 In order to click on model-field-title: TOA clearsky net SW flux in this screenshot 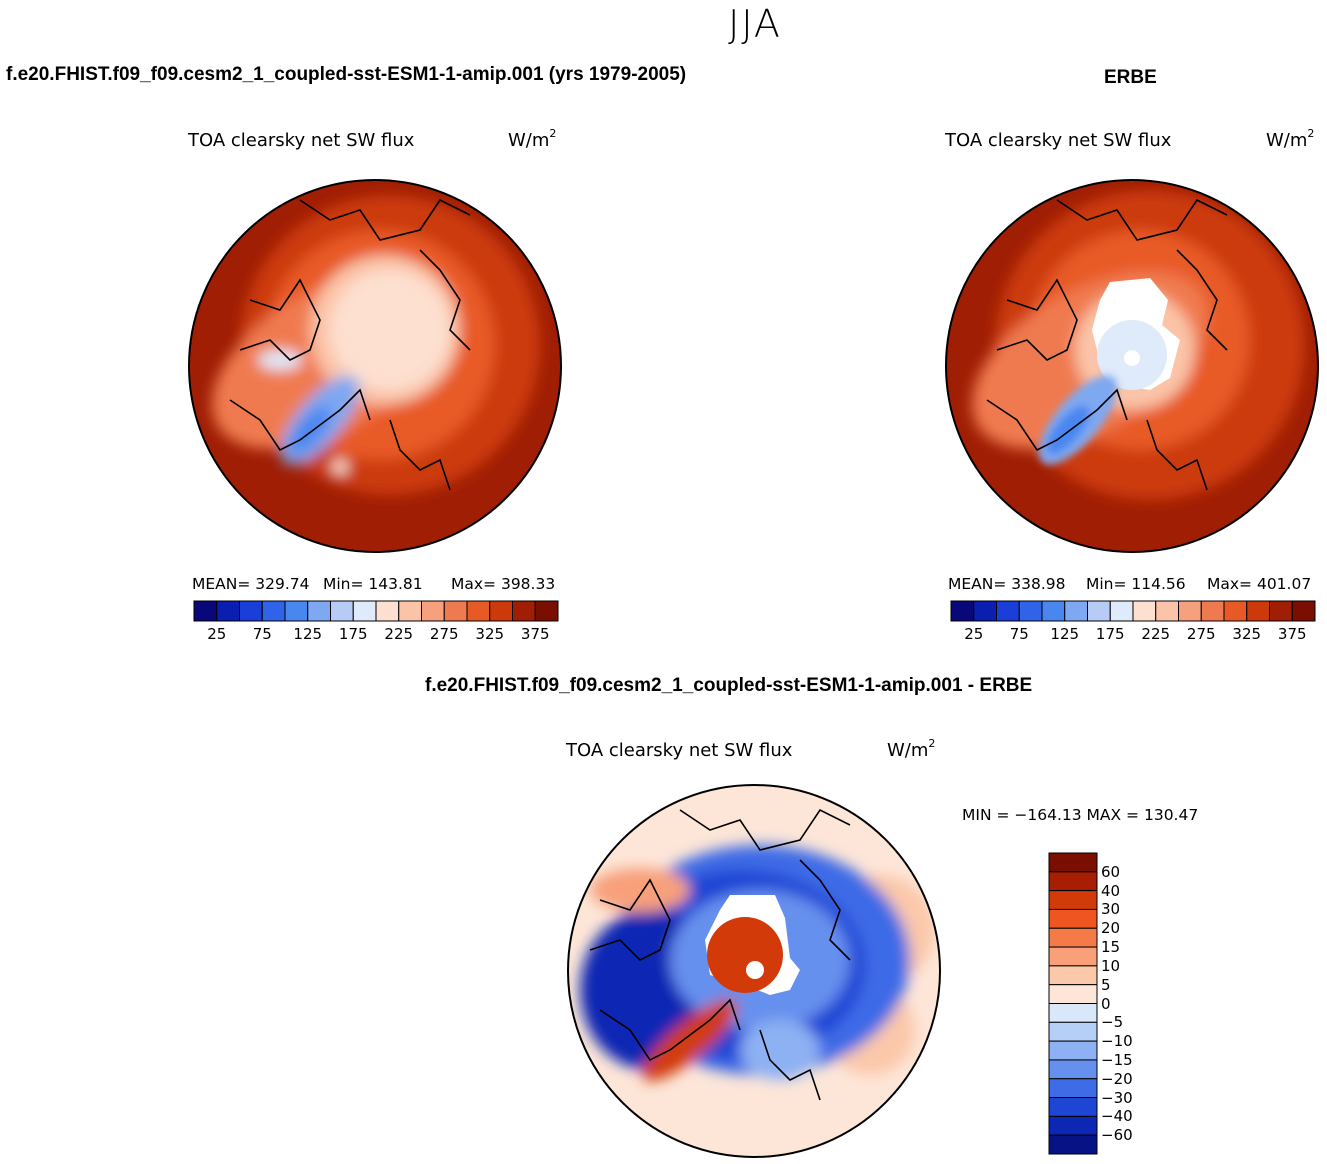, I will do `click(301, 140)`.